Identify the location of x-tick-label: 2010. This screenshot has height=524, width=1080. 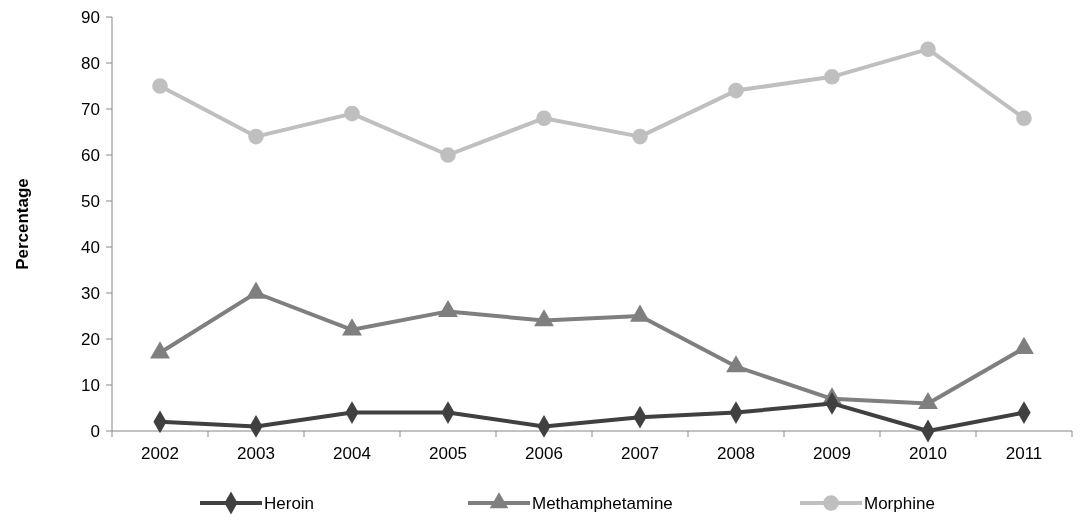
(928, 453).